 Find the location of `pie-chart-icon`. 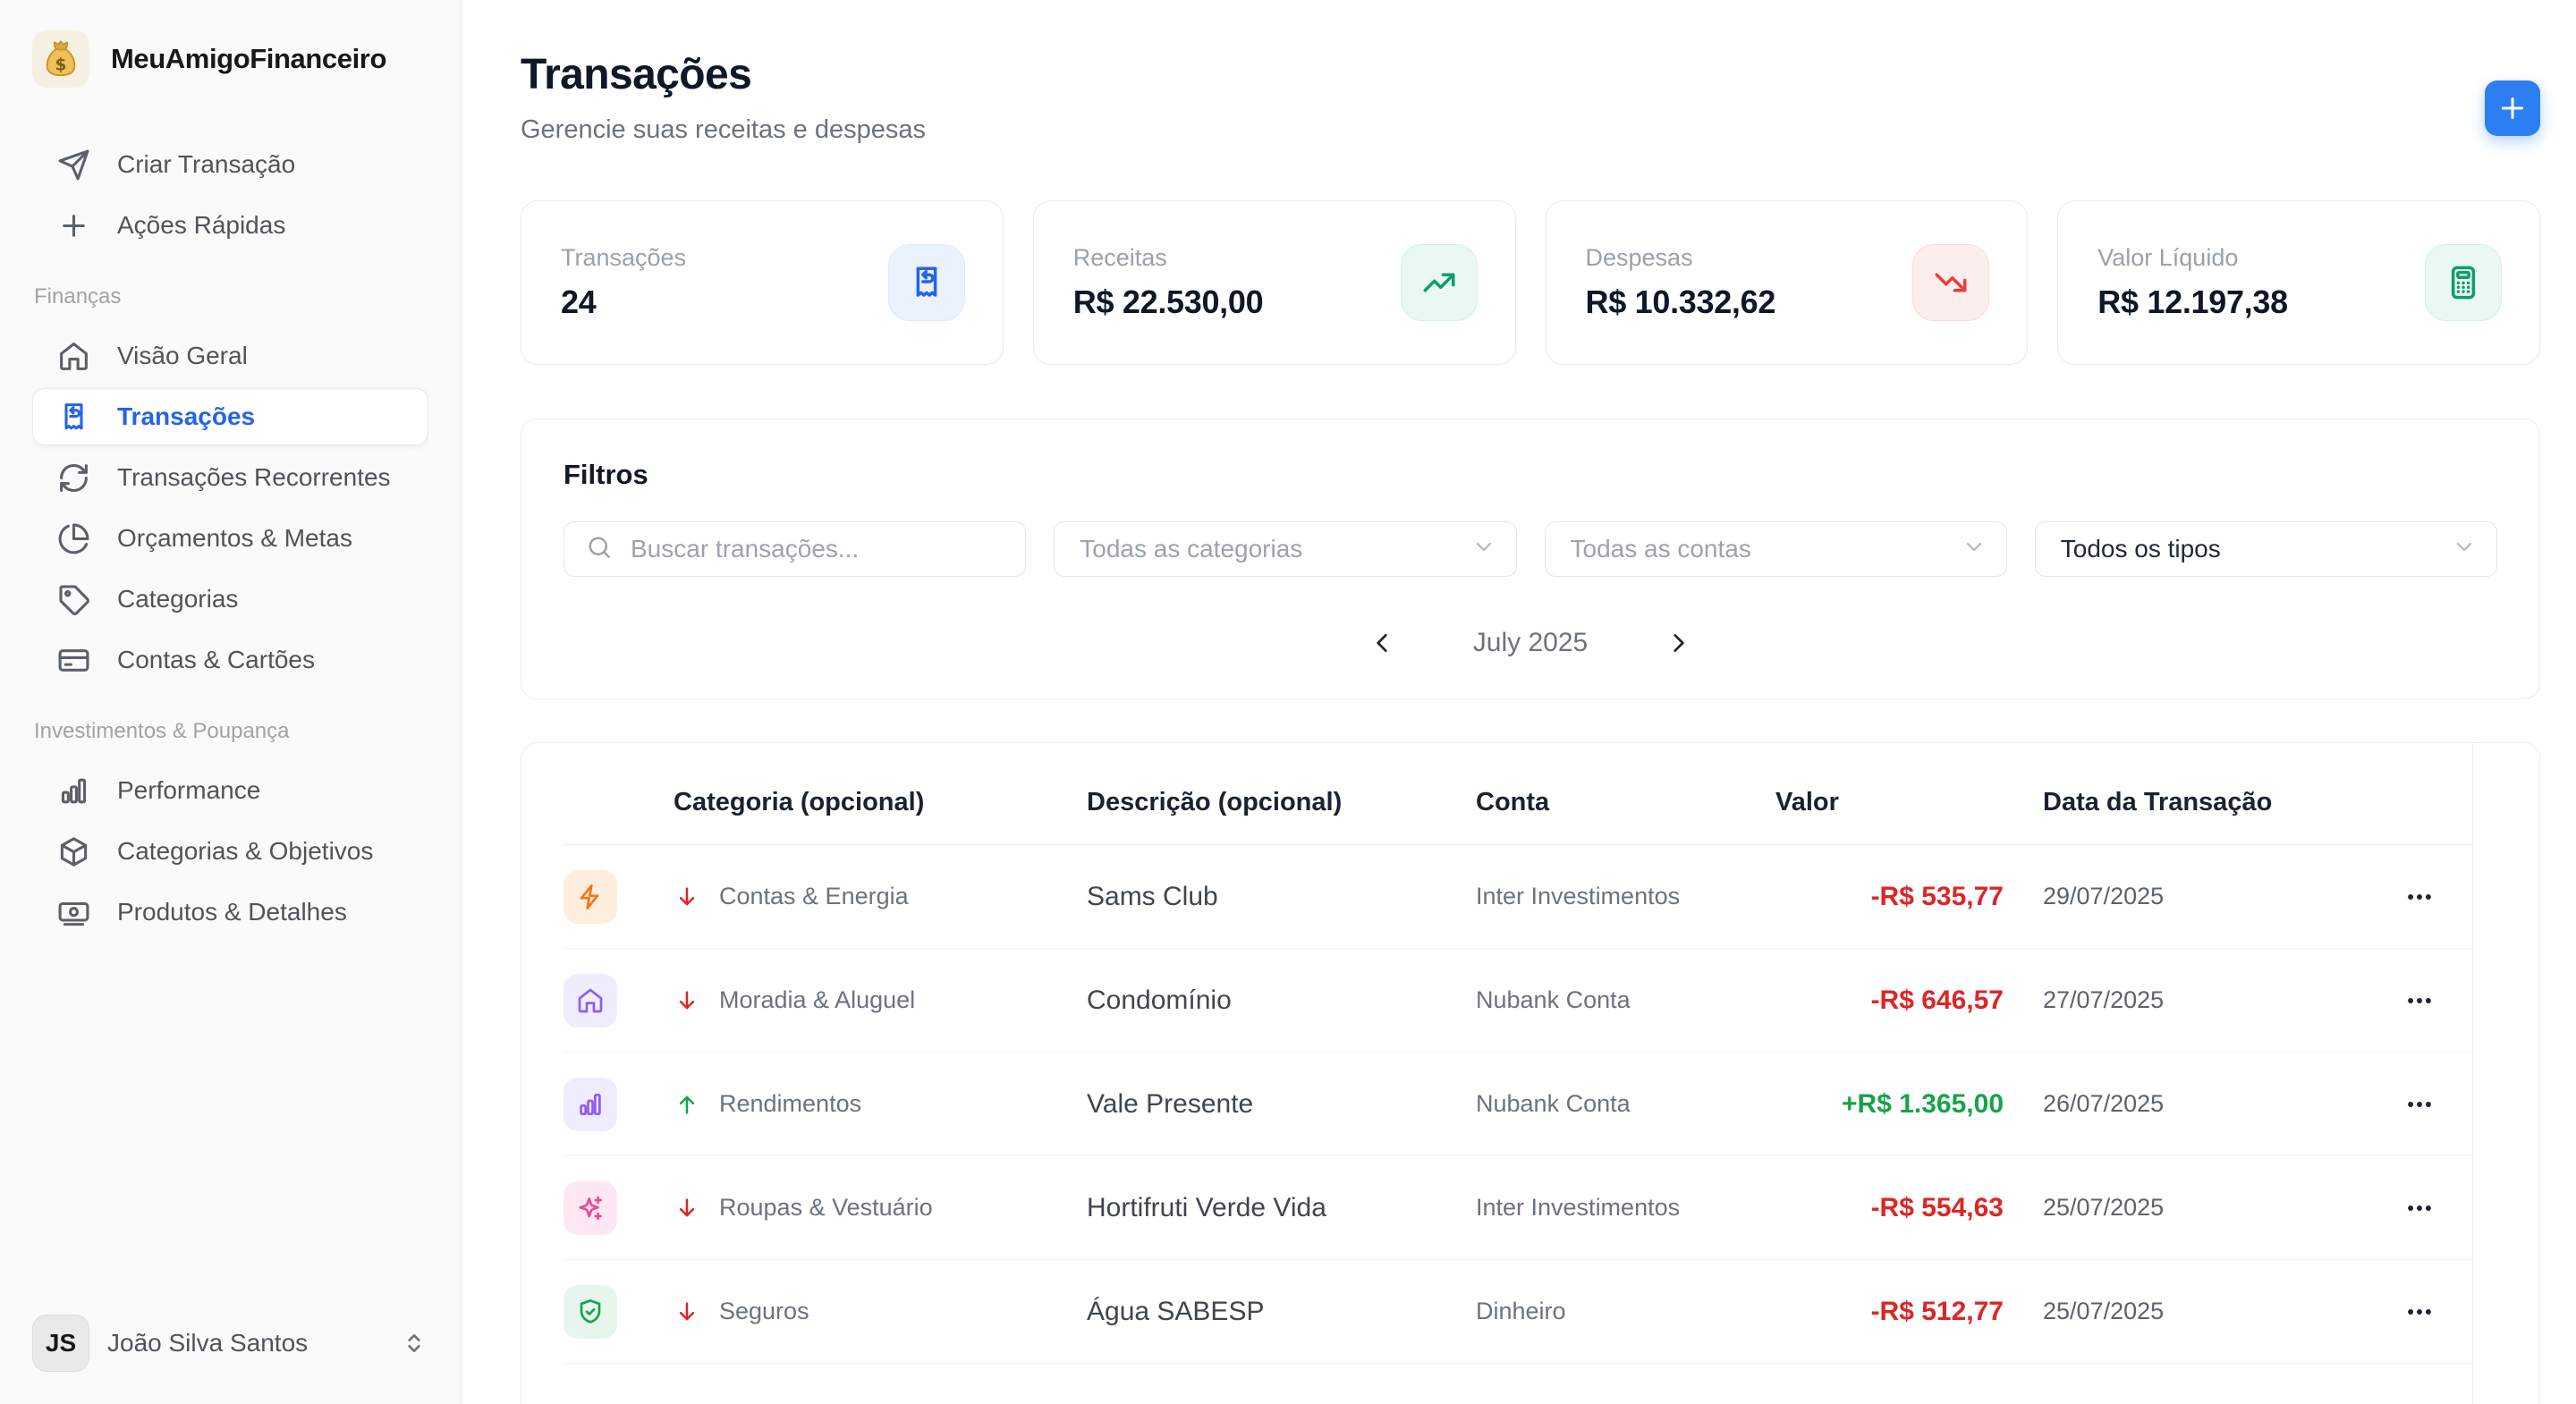

pie-chart-icon is located at coordinates (73, 538).